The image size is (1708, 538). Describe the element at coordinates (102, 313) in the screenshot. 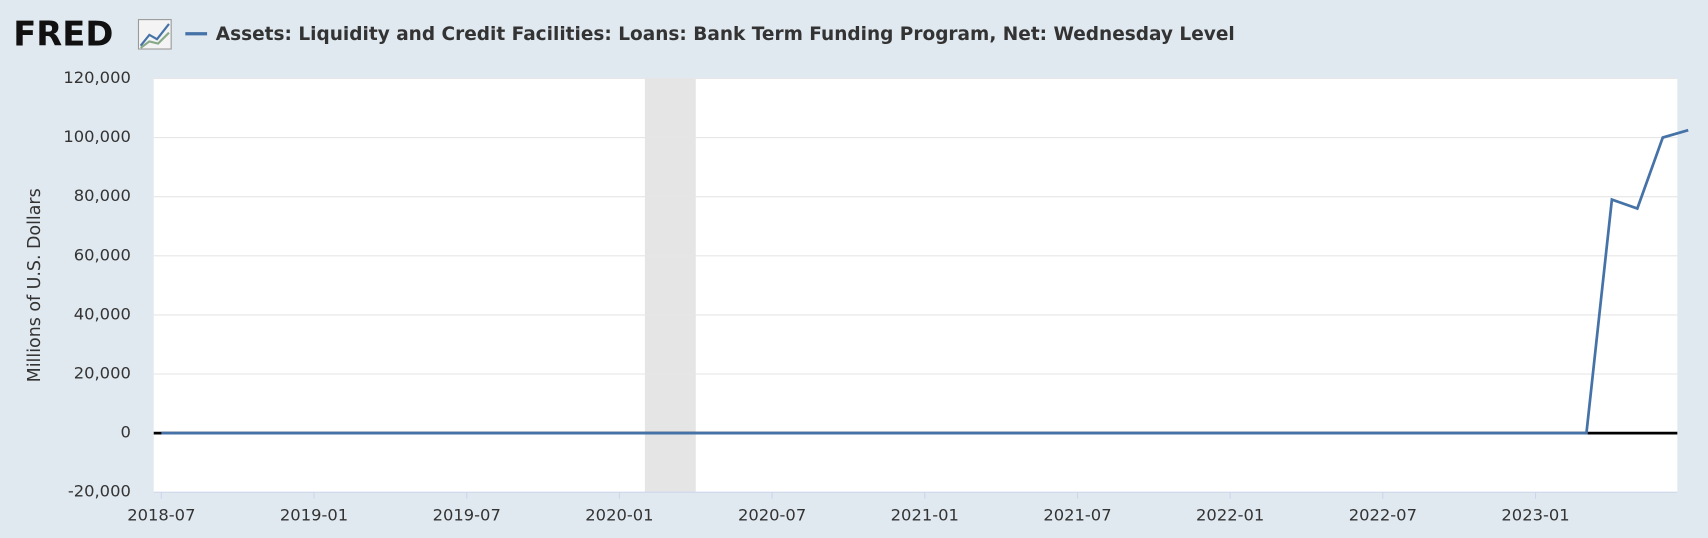

I see `y-tick-label: 40,000` at that location.